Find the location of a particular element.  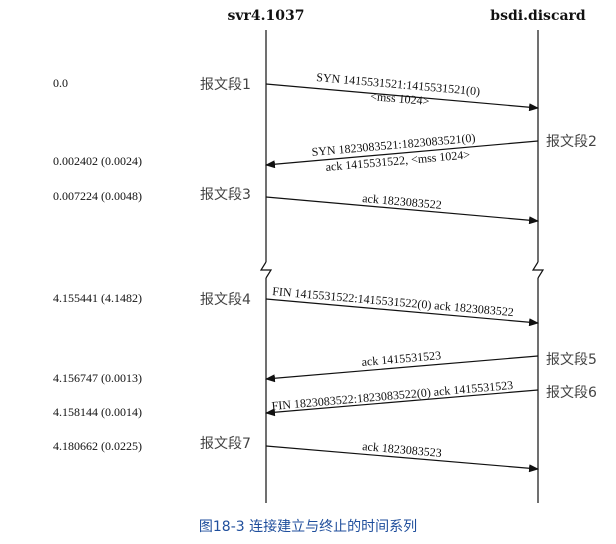

segment-label: 报文段4 is located at coordinates (225, 300).